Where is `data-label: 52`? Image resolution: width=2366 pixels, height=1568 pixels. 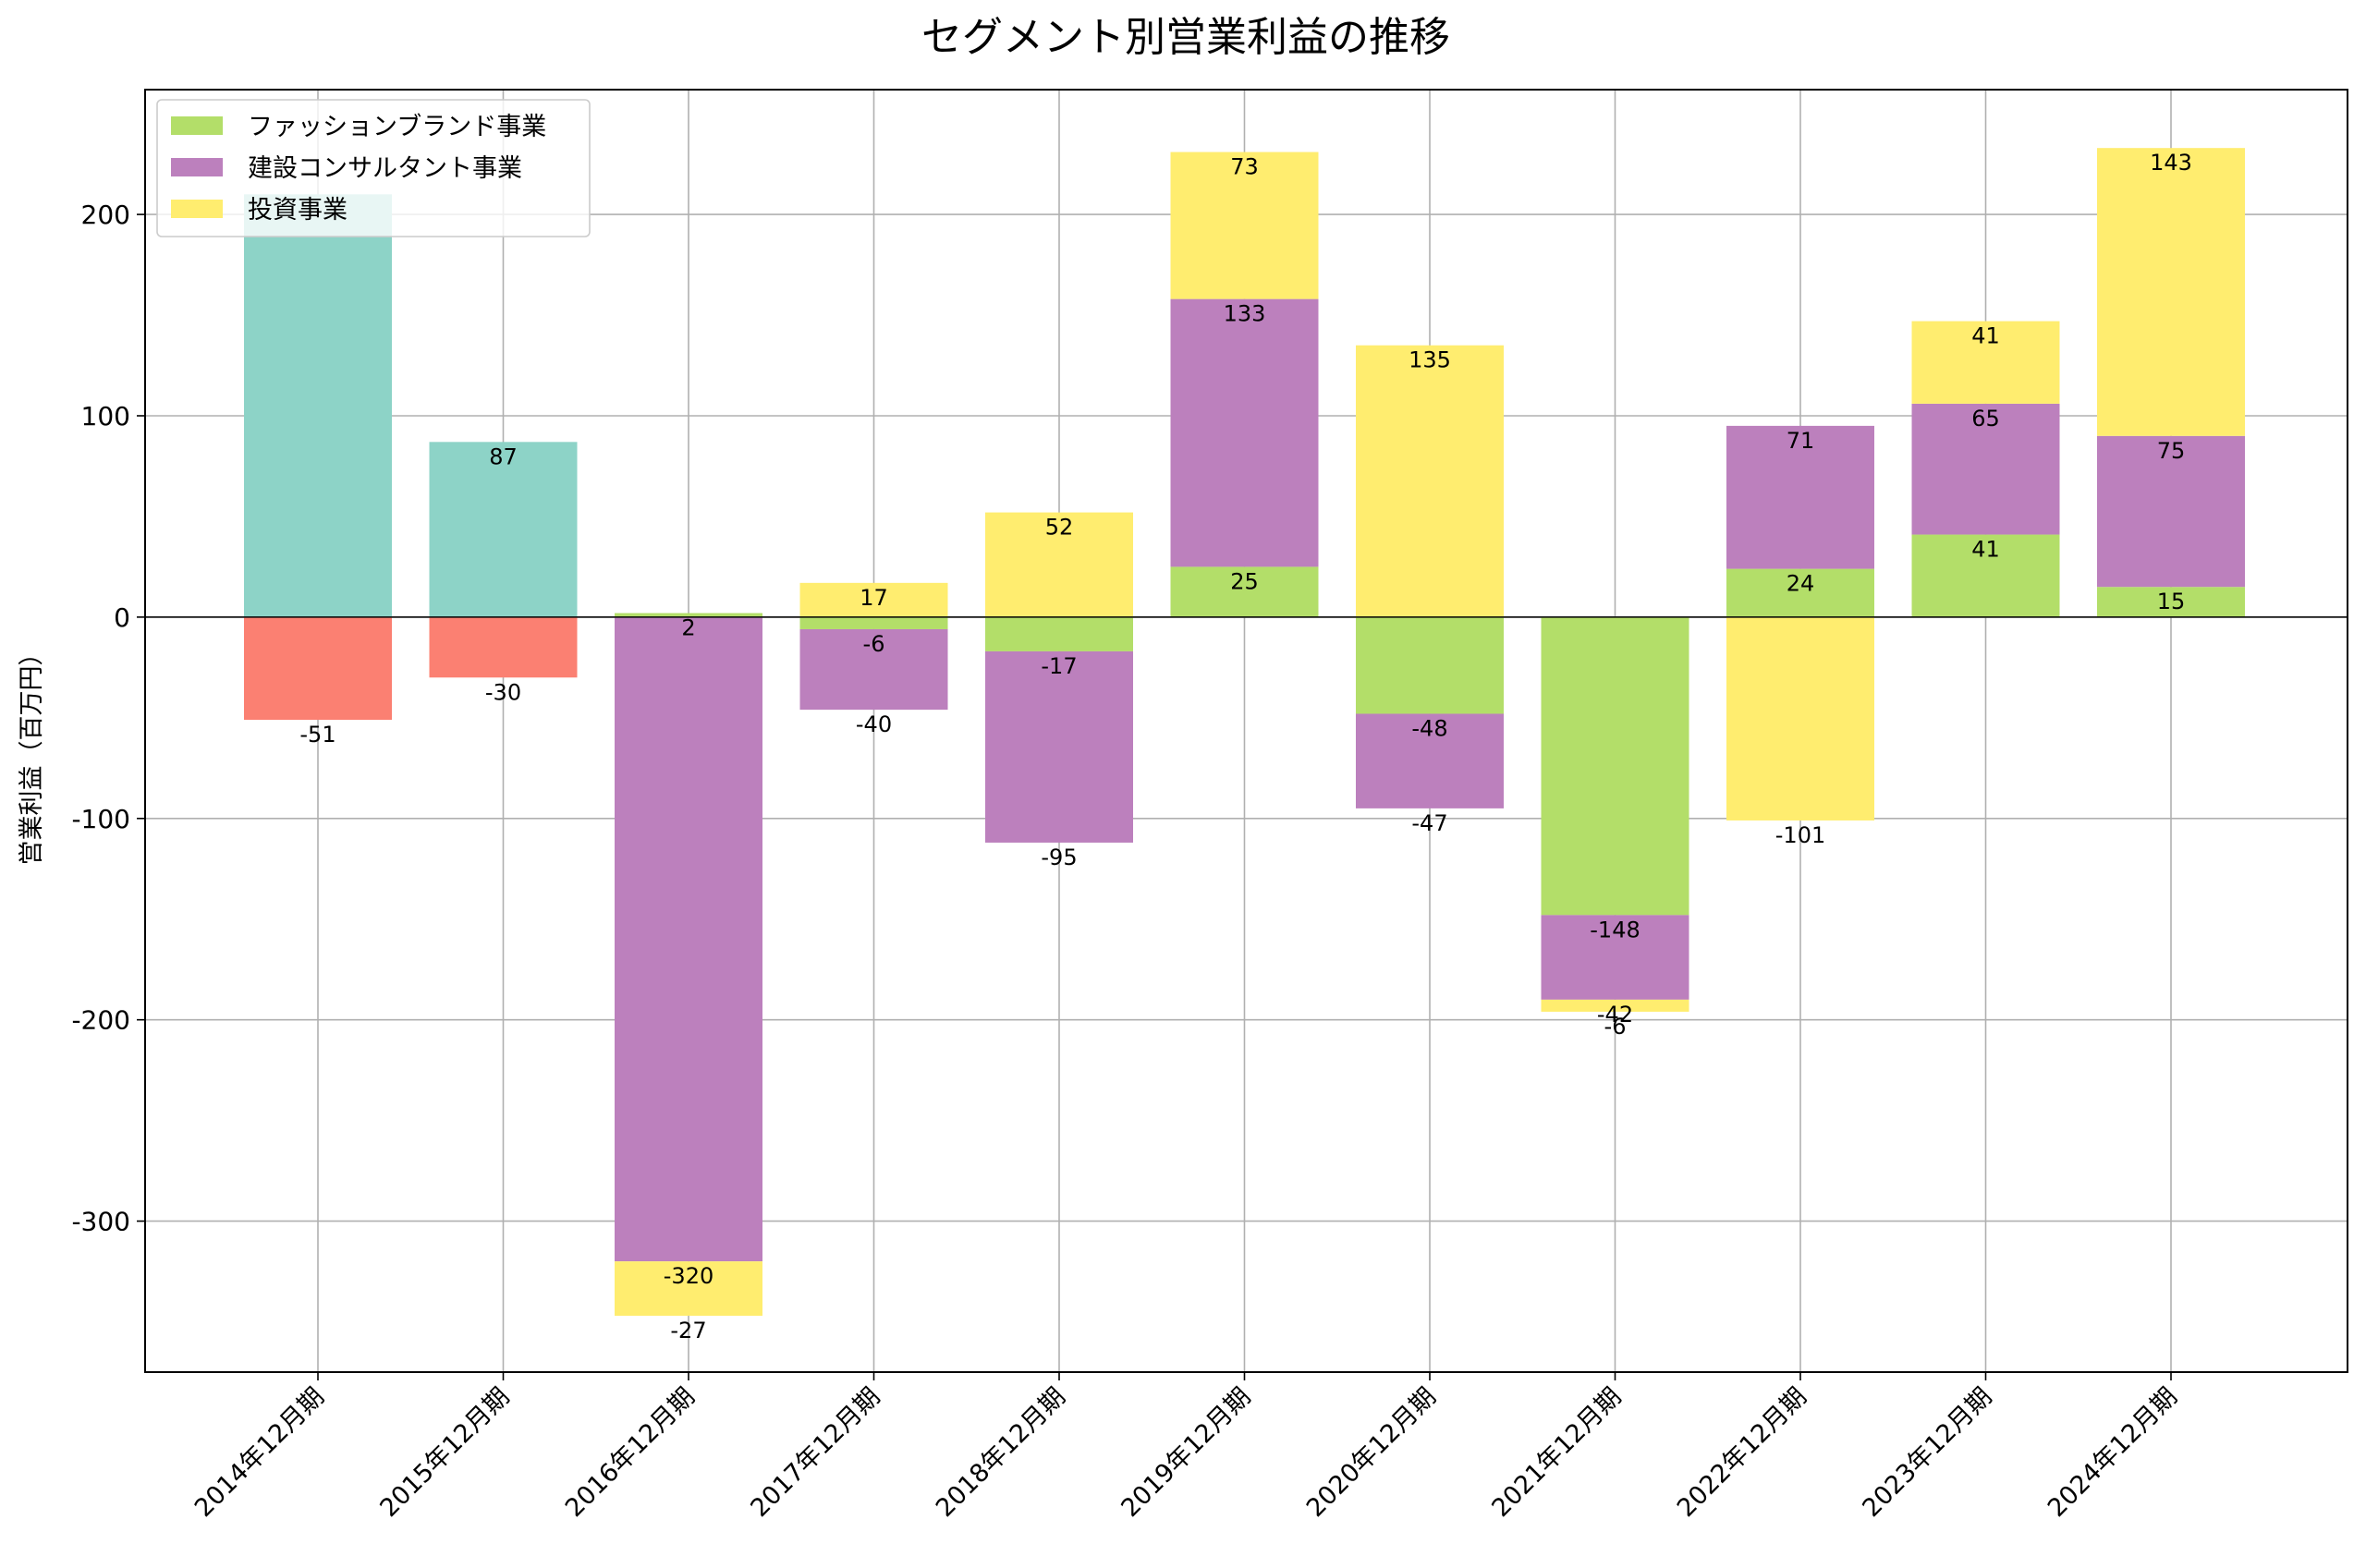 data-label: 52 is located at coordinates (1059, 528).